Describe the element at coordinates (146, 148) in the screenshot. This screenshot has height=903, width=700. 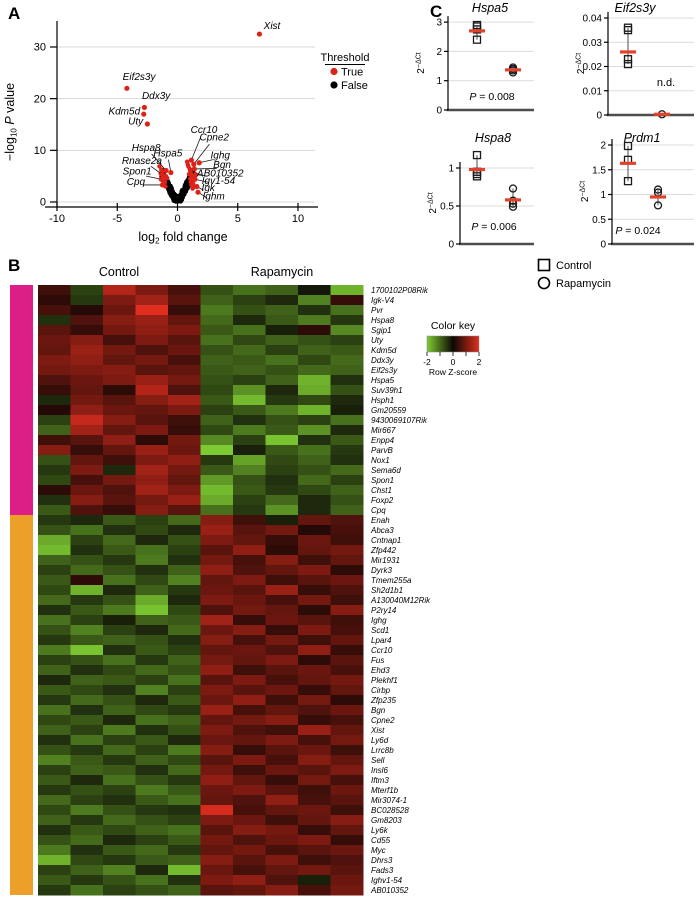
I see `gene-label: Hspa8` at that location.